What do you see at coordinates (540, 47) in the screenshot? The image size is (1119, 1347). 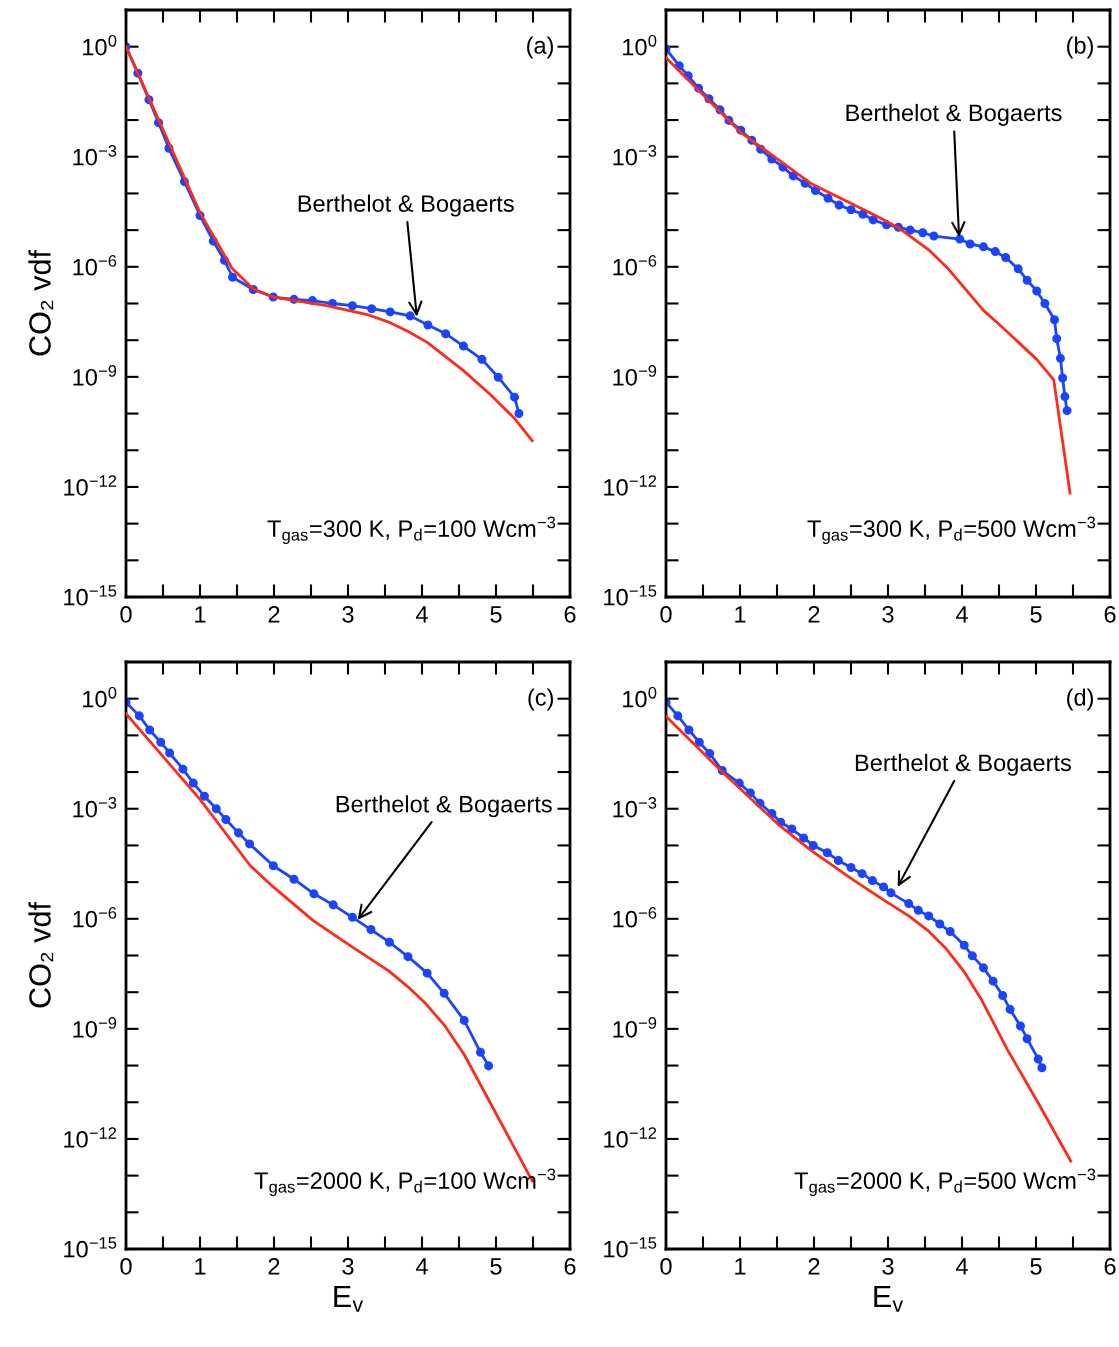 I see `annotation: (a)` at bounding box center [540, 47].